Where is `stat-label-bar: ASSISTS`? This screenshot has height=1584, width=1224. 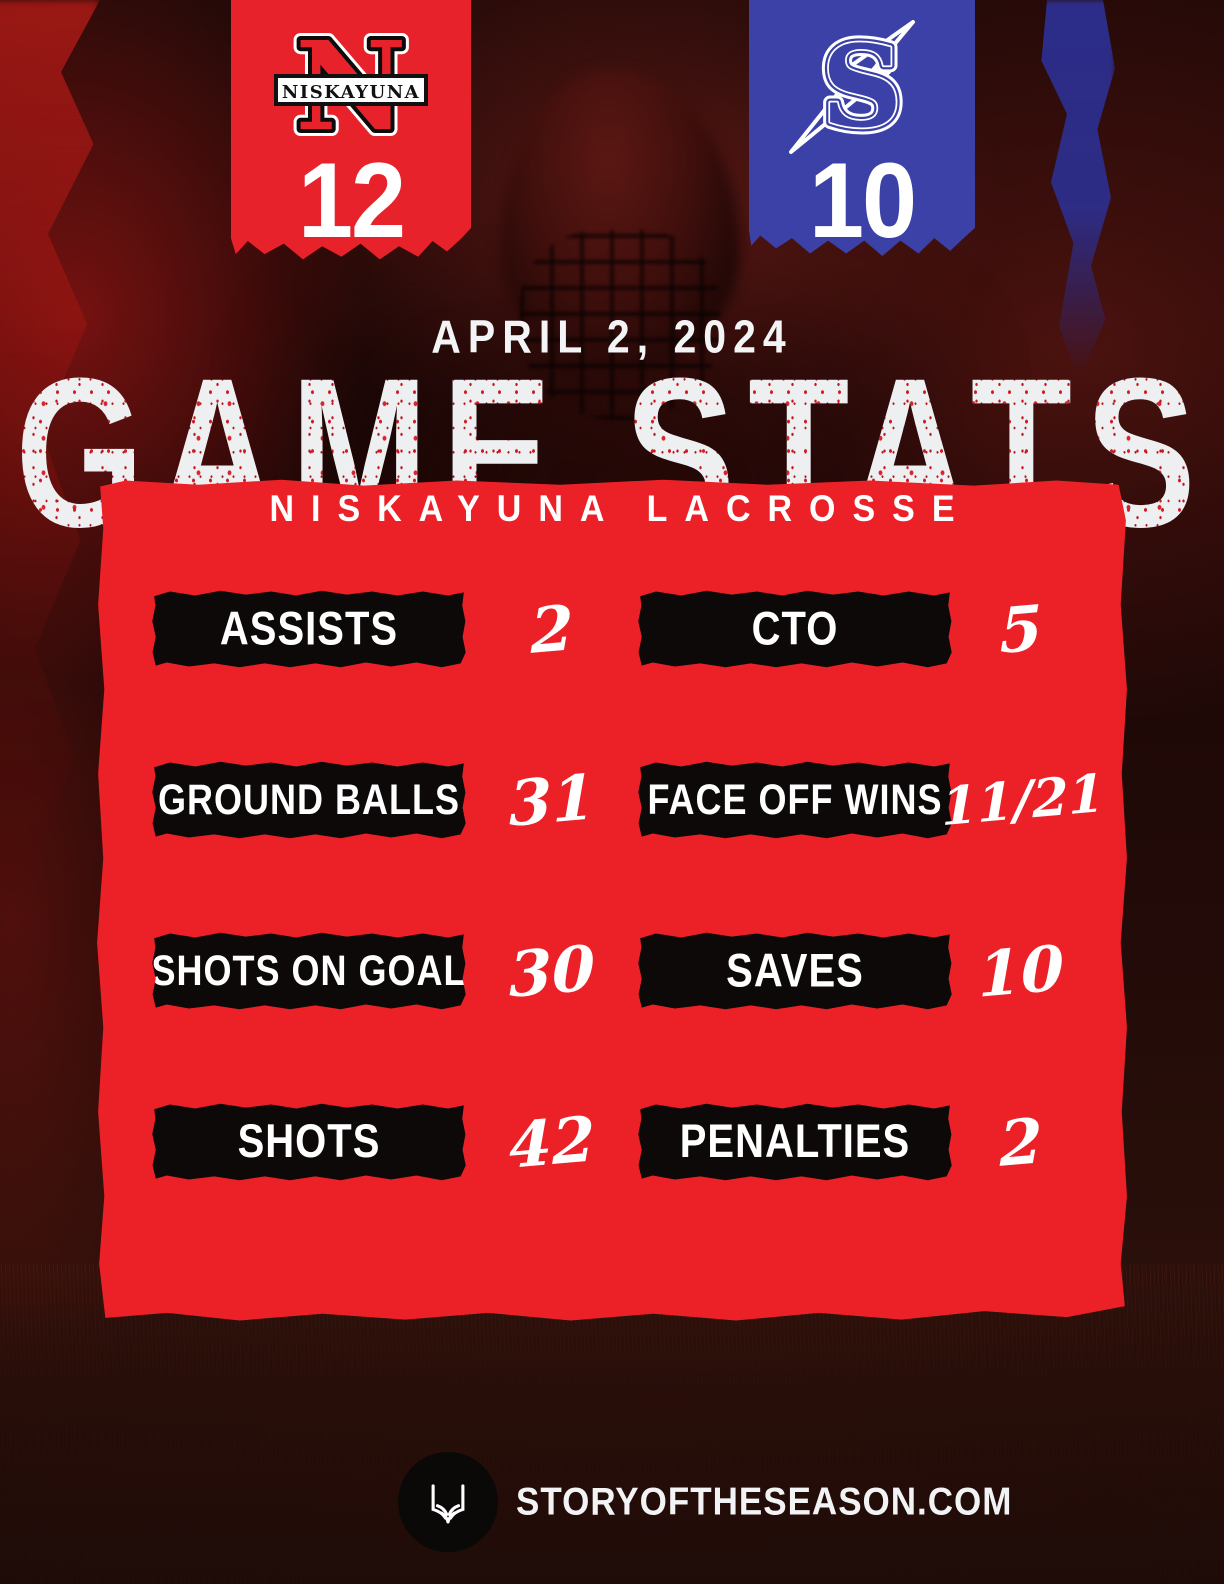 stat-label-bar: ASSISTS is located at coordinates (309, 629).